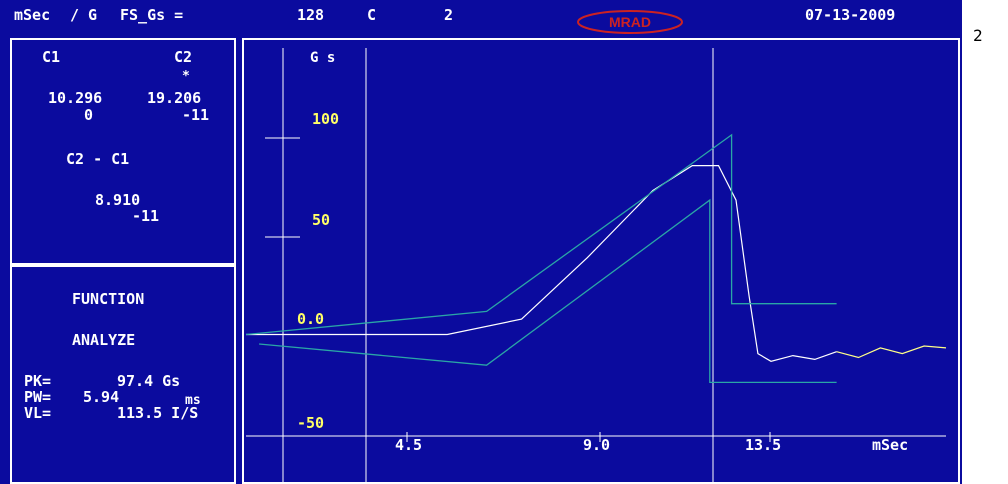  I want to click on pk-label: PK=, so click(38, 381).